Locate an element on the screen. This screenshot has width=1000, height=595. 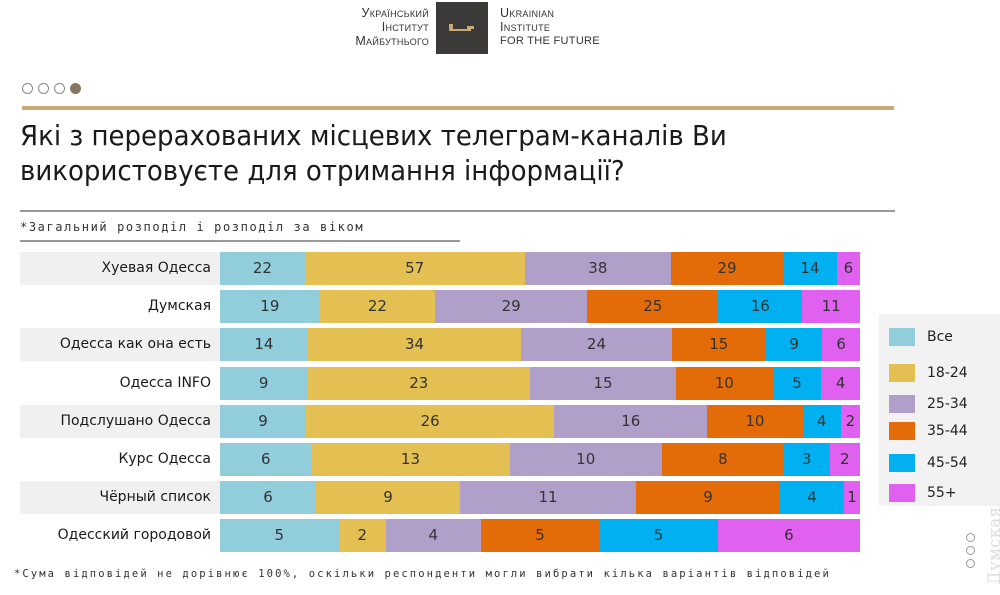
legend-item: 55+ is located at coordinates (923, 493).